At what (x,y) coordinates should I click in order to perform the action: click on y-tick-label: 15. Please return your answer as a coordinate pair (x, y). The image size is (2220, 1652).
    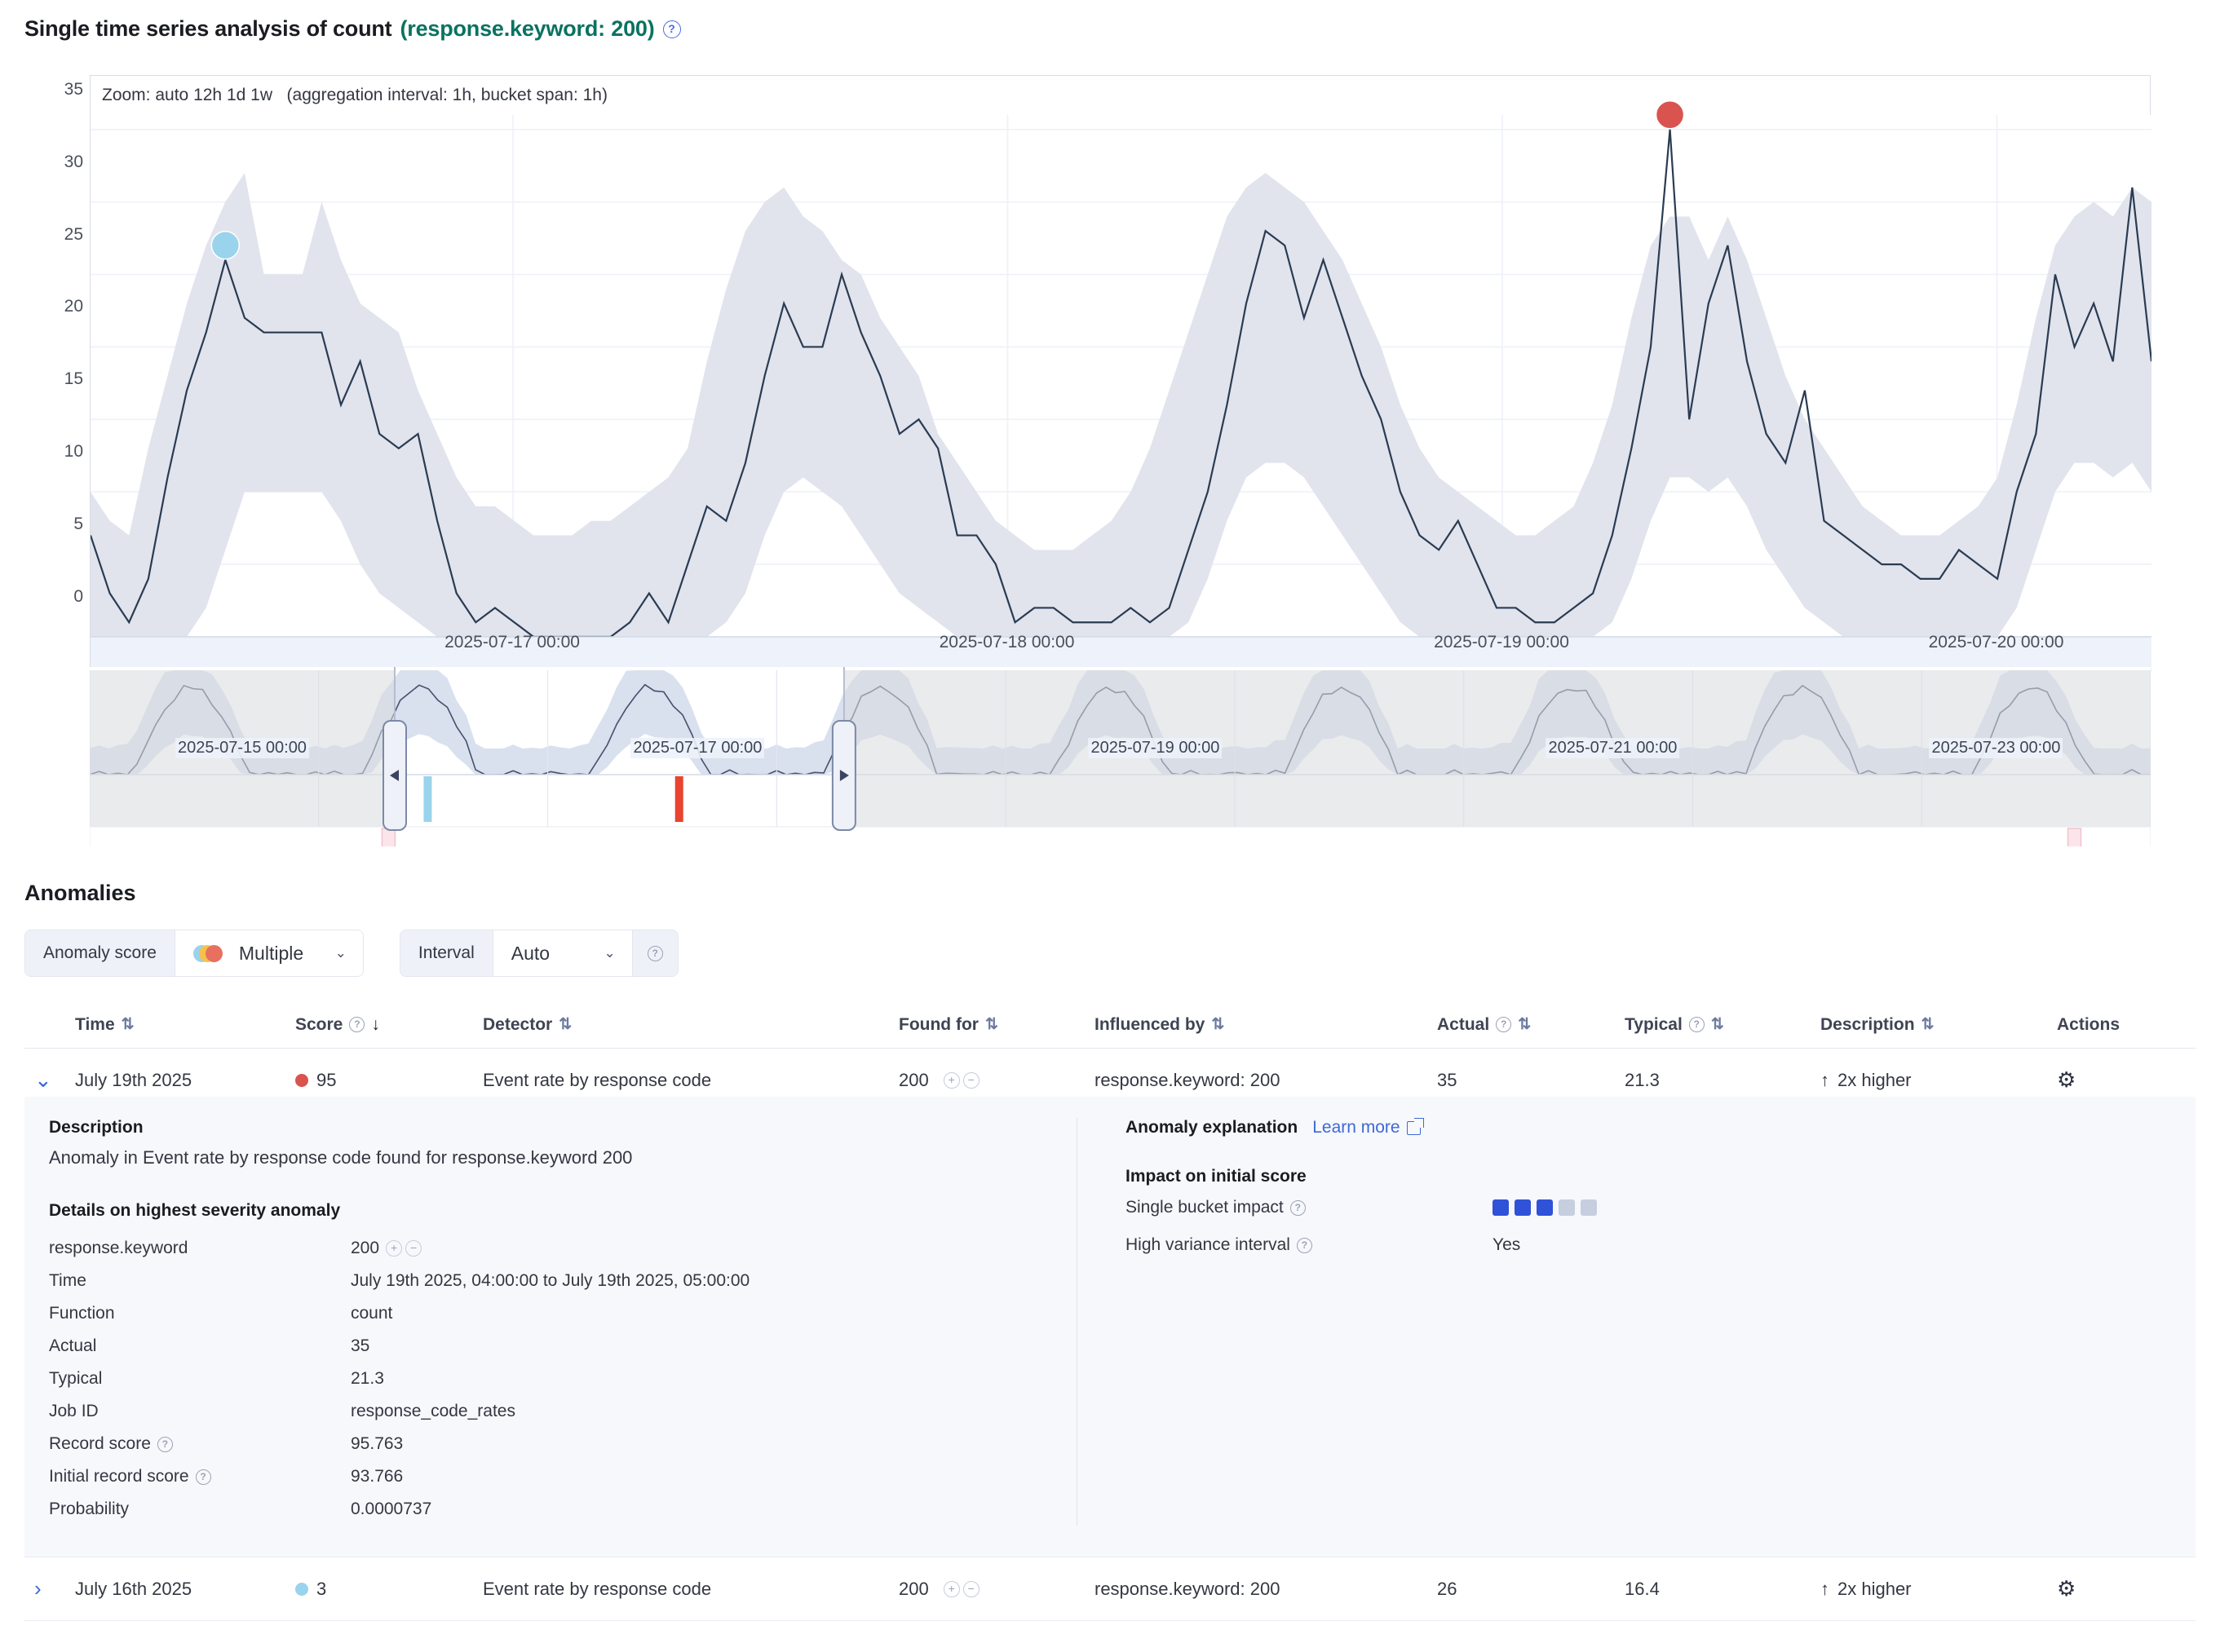
    Looking at the image, I should click on (73, 379).